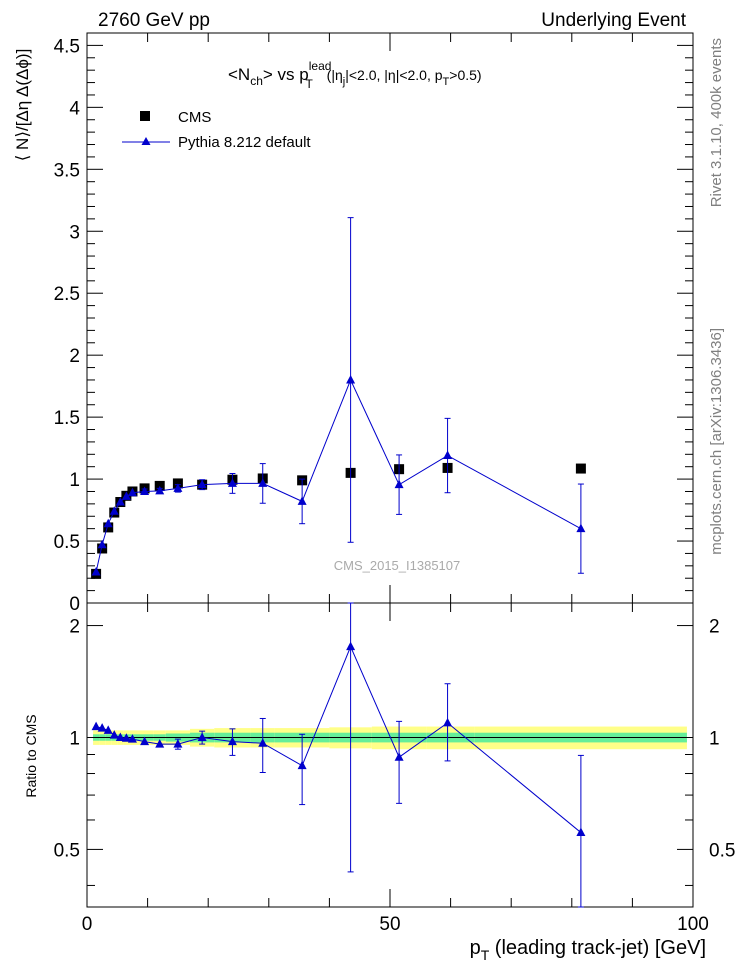 The image size is (746, 972). What do you see at coordinates (74, 480) in the screenshot?
I see `main-y-tick-label: 1` at bounding box center [74, 480].